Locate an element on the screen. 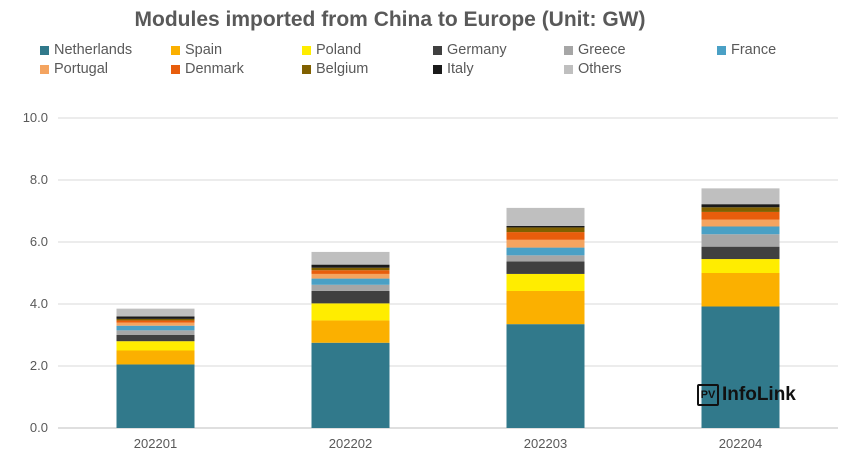 Image resolution: width=850 pixels, height=459 pixels. legend-label: Portugal is located at coordinates (81, 69).